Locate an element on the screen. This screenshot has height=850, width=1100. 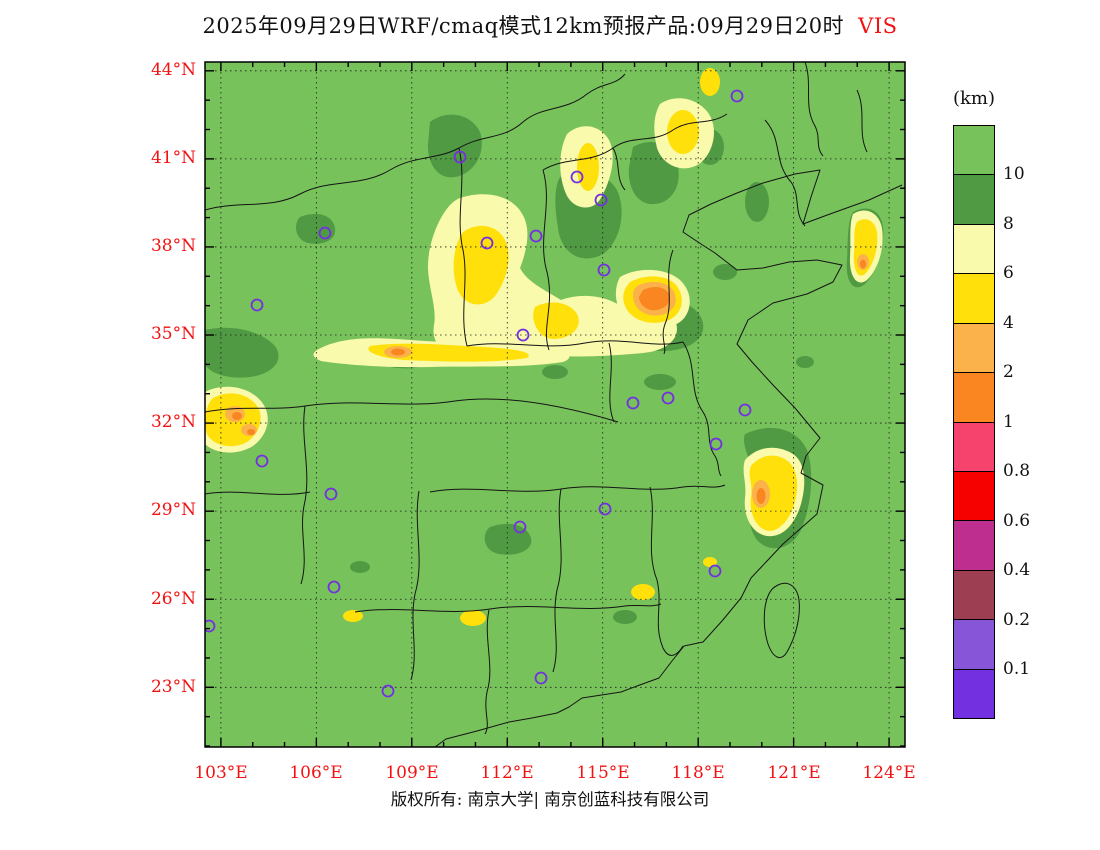
colorbar-tick-label: 1 is located at coordinates (1008, 422).